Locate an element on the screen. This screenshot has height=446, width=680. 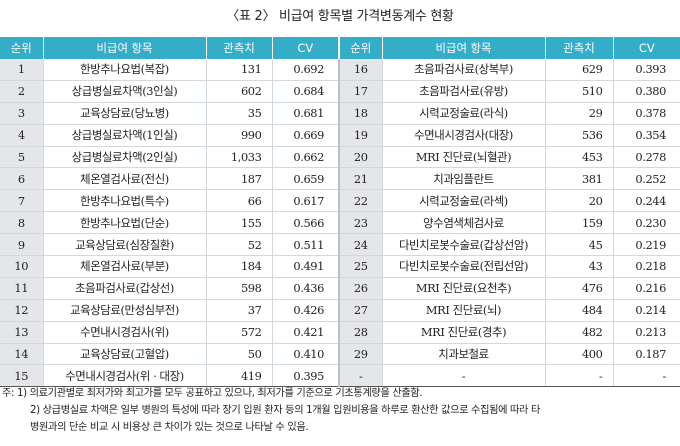
table-row: 14 교육상담료(고혈압) 50 0.410 29 치과보철료 400 0.187 is located at coordinates (340, 354).